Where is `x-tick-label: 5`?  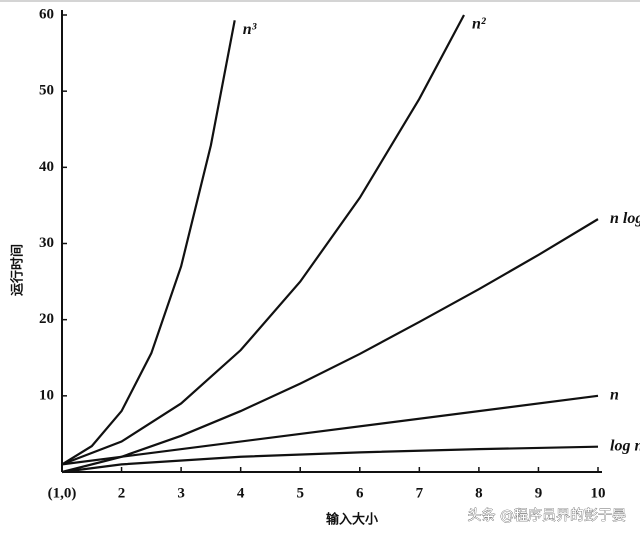 x-tick-label: 5 is located at coordinates (300, 493).